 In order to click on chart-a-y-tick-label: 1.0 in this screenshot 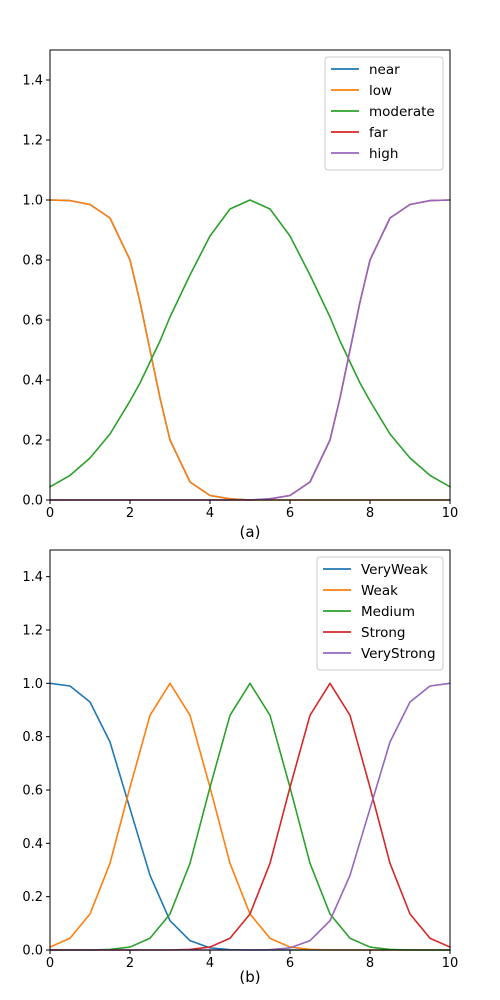, I will do `click(32, 201)`.